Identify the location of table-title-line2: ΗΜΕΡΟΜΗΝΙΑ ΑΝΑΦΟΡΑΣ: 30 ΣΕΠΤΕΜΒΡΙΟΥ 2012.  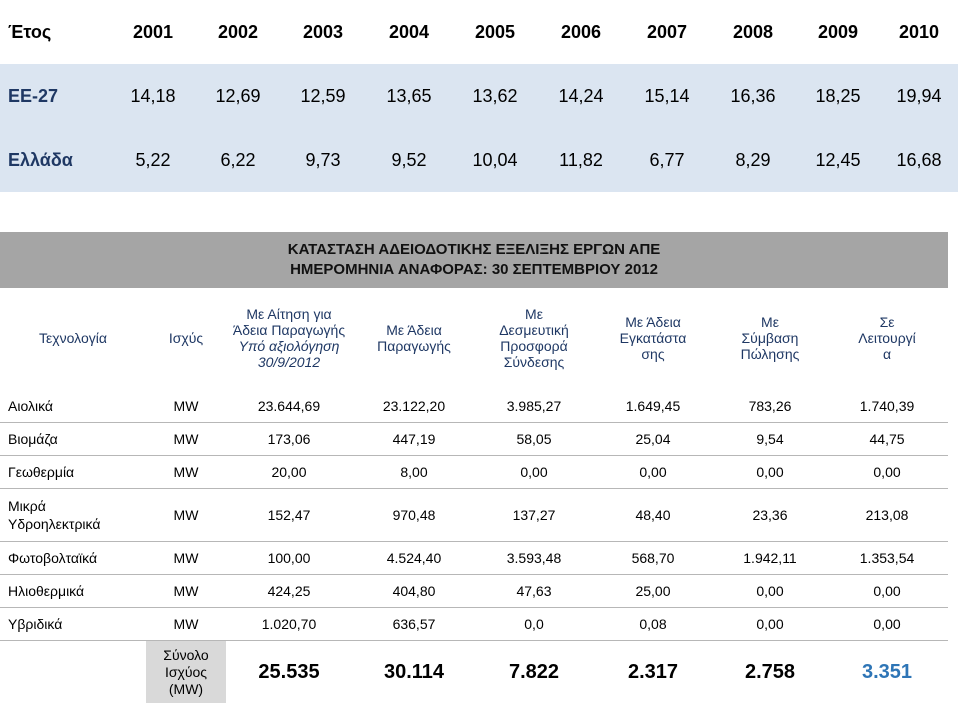
(474, 270).